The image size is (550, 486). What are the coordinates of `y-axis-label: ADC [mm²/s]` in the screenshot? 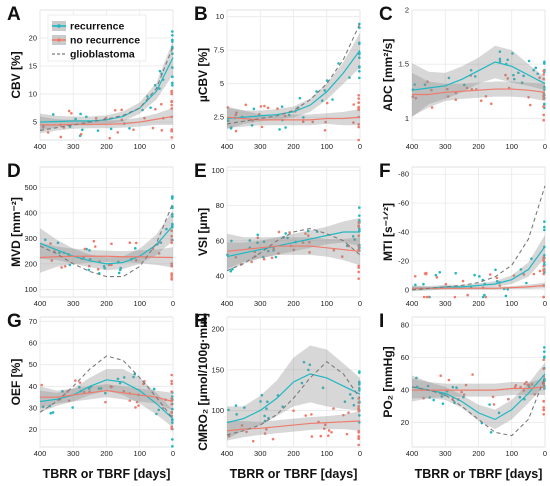 It's located at (388, 75).